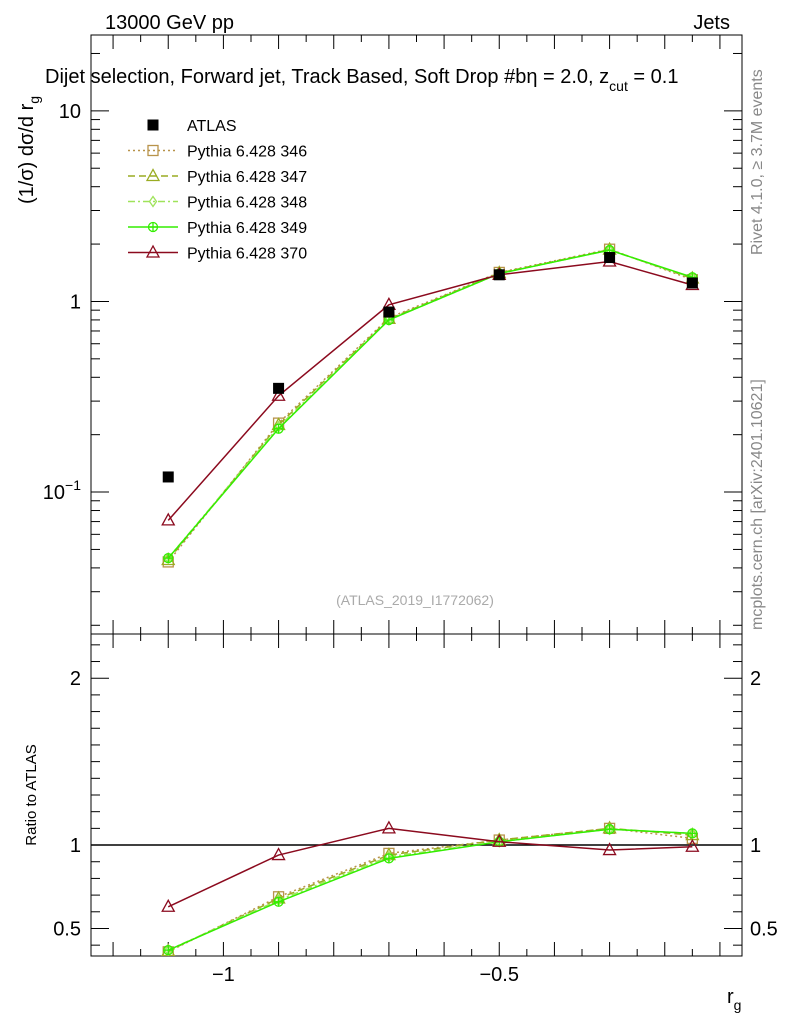 The width and height of the screenshot is (786, 1024). I want to click on legend-label: Pythia 6.428 370, so click(247, 254).